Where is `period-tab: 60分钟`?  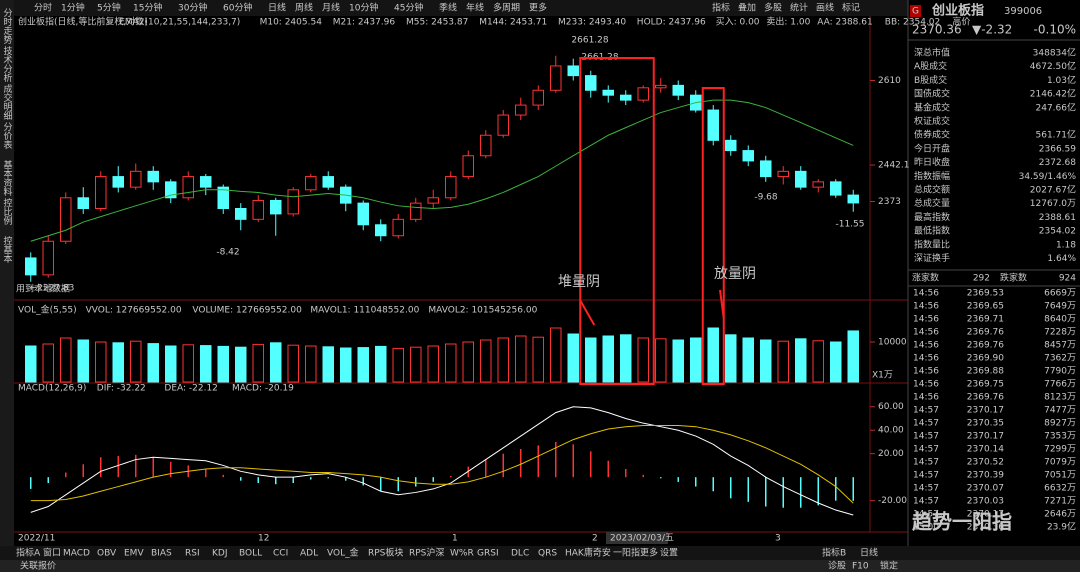 period-tab: 60分钟 is located at coordinates (237, 8).